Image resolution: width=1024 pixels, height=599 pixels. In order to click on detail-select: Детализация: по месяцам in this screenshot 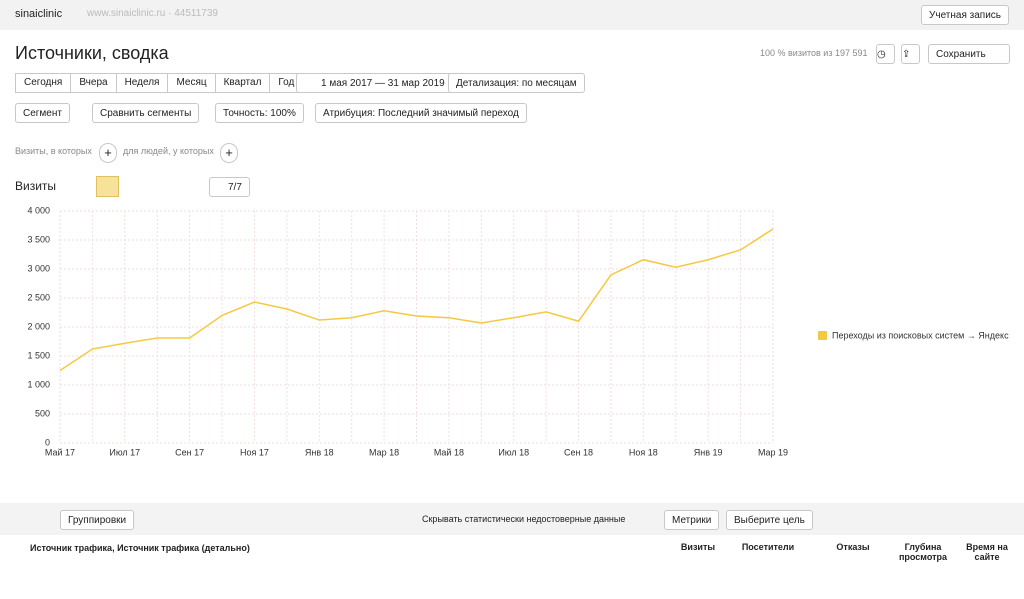, I will do `click(516, 83)`.